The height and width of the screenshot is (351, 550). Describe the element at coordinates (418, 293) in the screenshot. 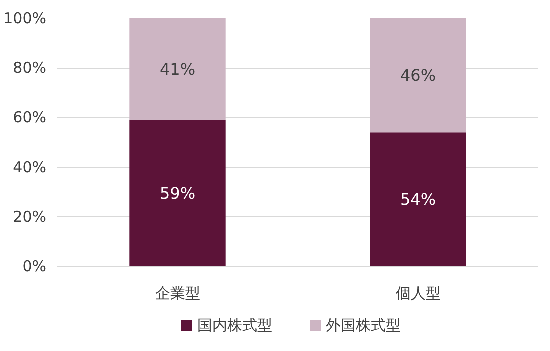

I see `x-tick-label: 個人型` at that location.